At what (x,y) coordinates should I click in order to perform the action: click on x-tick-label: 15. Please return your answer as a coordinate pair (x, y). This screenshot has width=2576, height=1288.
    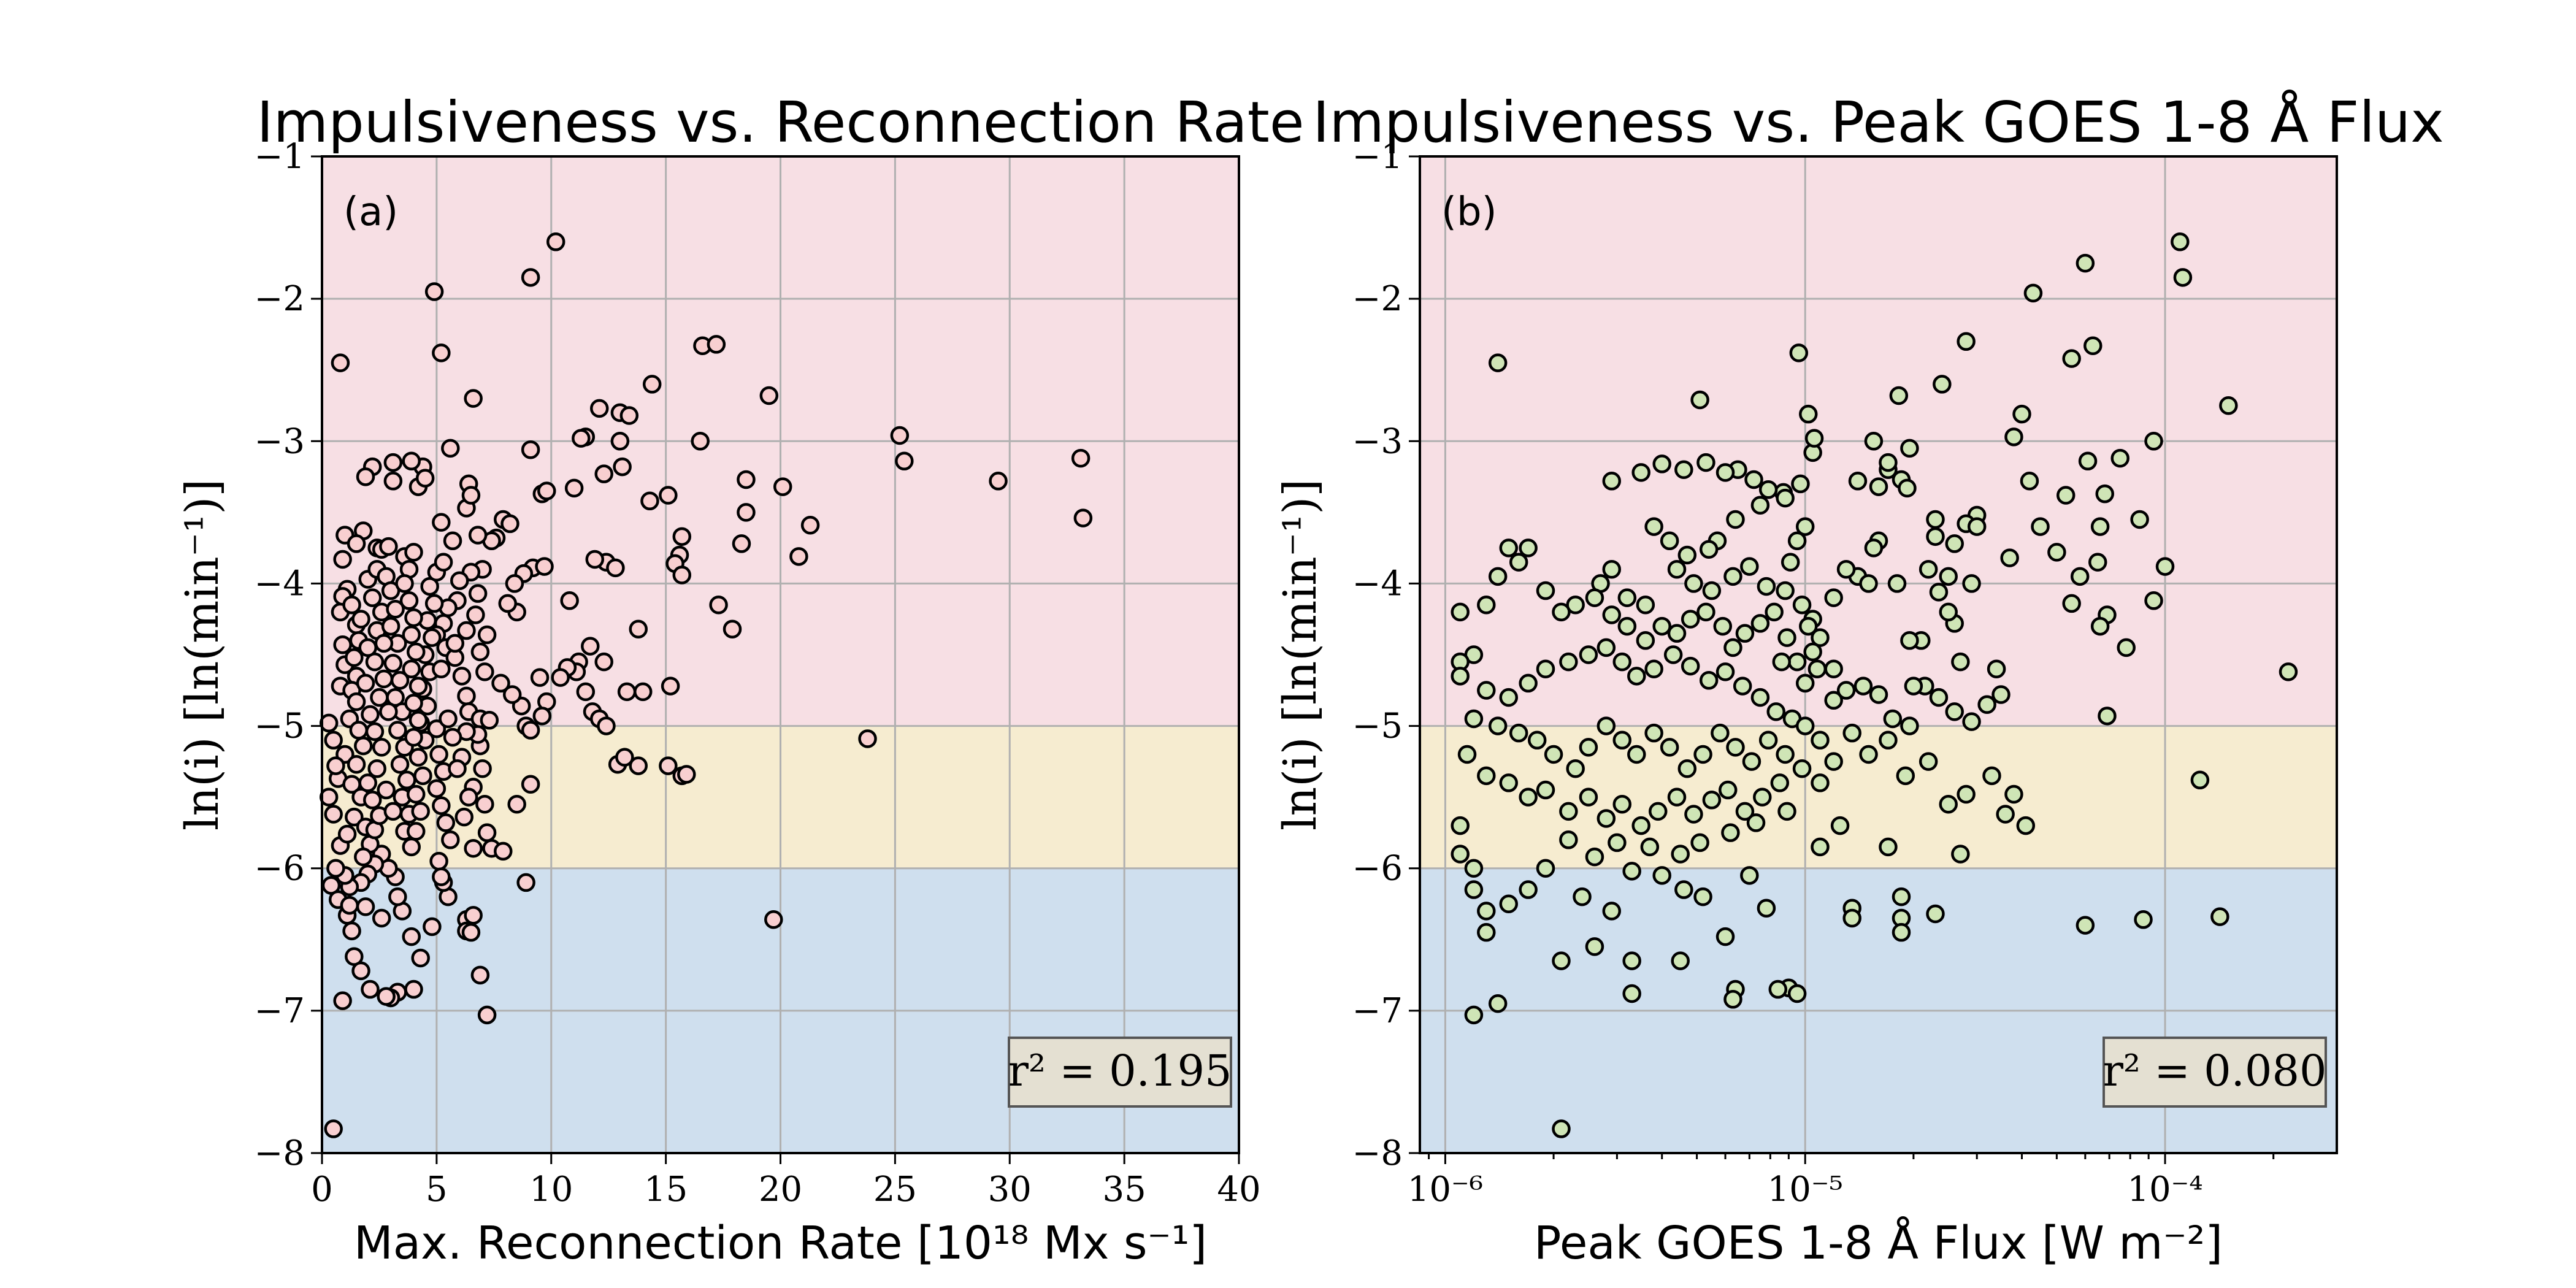
    Looking at the image, I should click on (666, 1189).